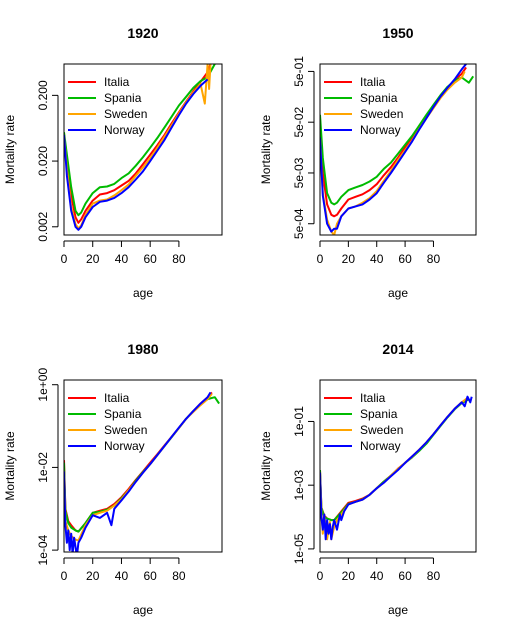 The width and height of the screenshot is (510, 634). Describe the element at coordinates (299, 548) in the screenshot. I see `y-tick-label: 1e-05` at that location.